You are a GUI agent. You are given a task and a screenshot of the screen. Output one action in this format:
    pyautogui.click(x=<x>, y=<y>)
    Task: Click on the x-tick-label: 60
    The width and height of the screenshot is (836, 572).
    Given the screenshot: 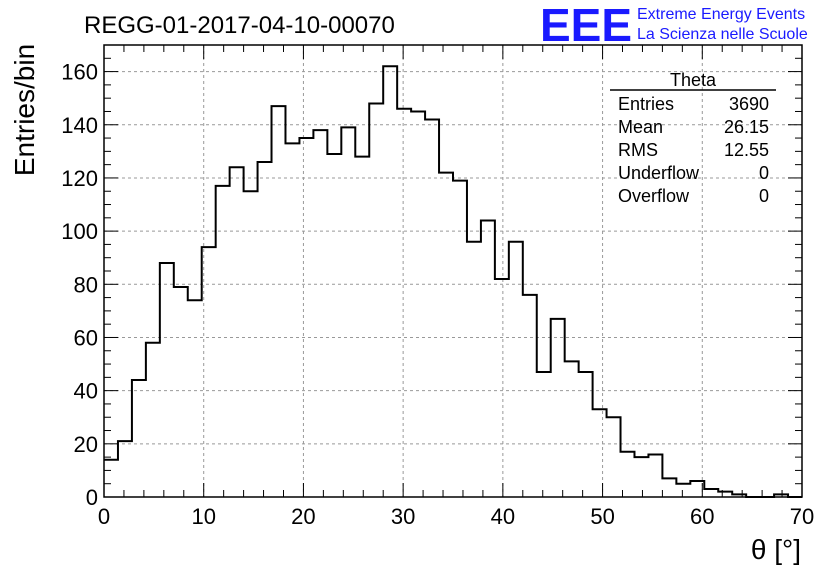 What is the action you would take?
    pyautogui.click(x=702, y=516)
    